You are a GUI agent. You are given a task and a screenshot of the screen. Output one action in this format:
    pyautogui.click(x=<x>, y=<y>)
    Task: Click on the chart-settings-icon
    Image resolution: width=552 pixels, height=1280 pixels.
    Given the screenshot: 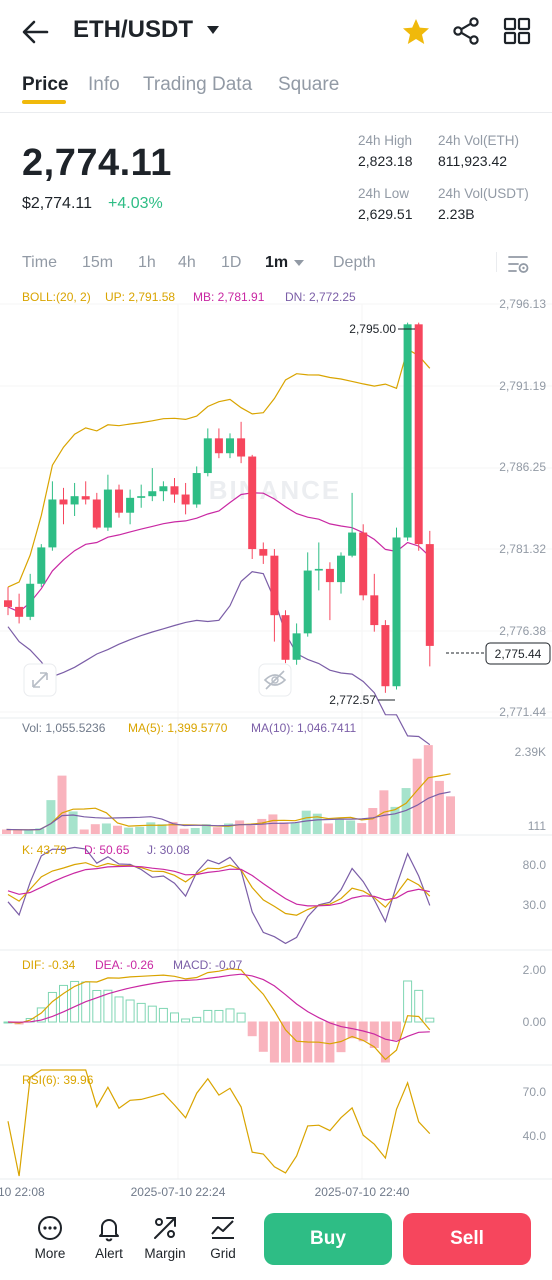 What is the action you would take?
    pyautogui.click(x=518, y=264)
    